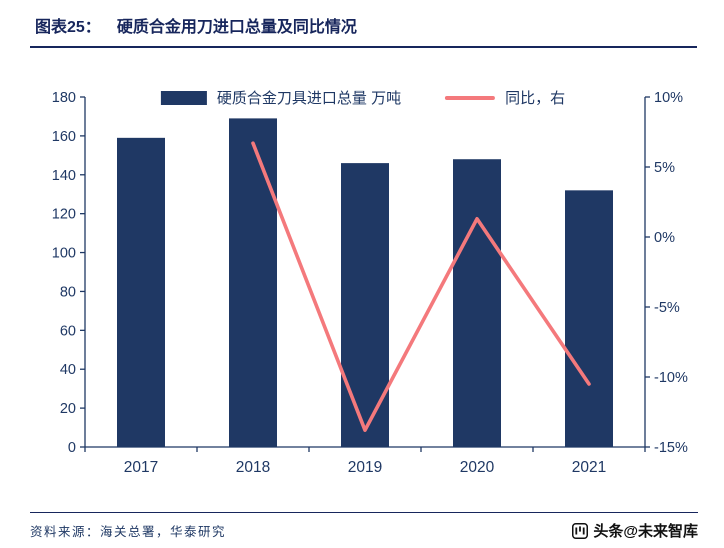 The height and width of the screenshot is (548, 724). I want to click on left-axis-tick-label: 180, so click(64, 98).